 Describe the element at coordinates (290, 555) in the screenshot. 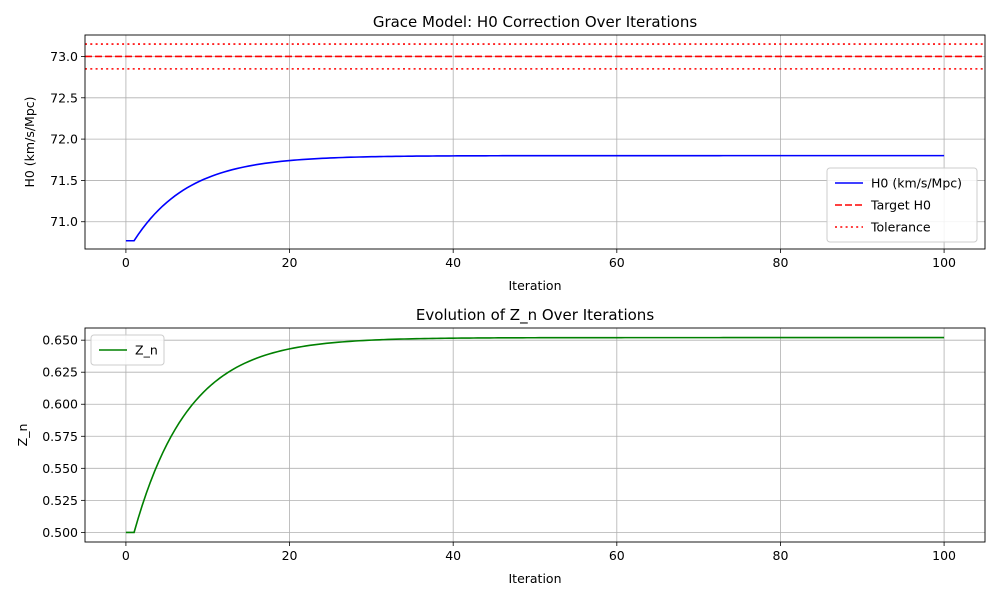

I see `zn-x-tick-label: 20` at that location.